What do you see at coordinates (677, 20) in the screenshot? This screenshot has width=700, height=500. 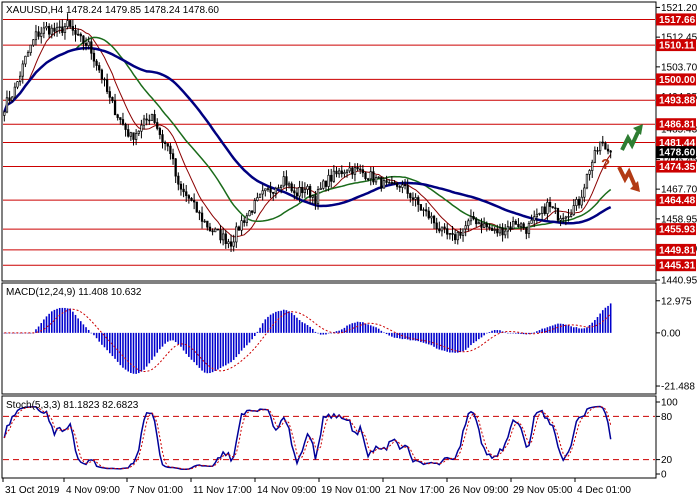 I see `level-tag-label: 1517.66` at bounding box center [677, 20].